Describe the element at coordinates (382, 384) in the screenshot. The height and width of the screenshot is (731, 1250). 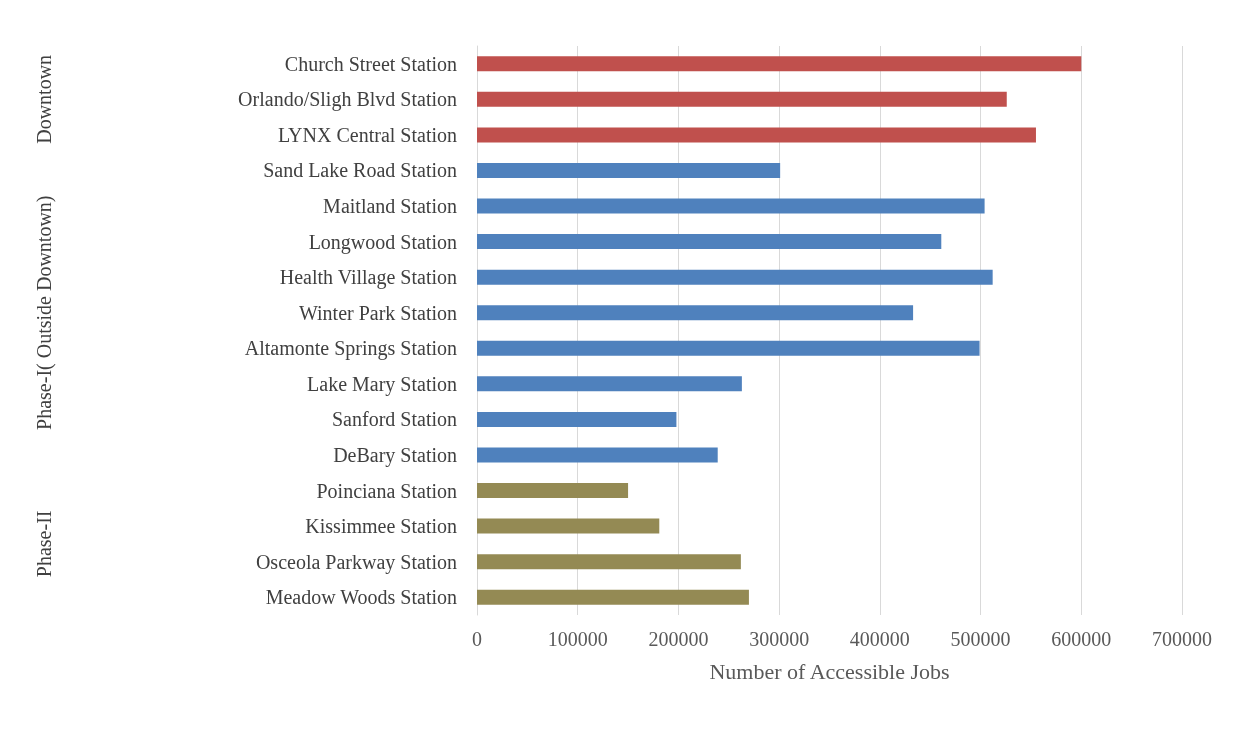
I see `y-tick-label: Lake Mary Station` at that location.